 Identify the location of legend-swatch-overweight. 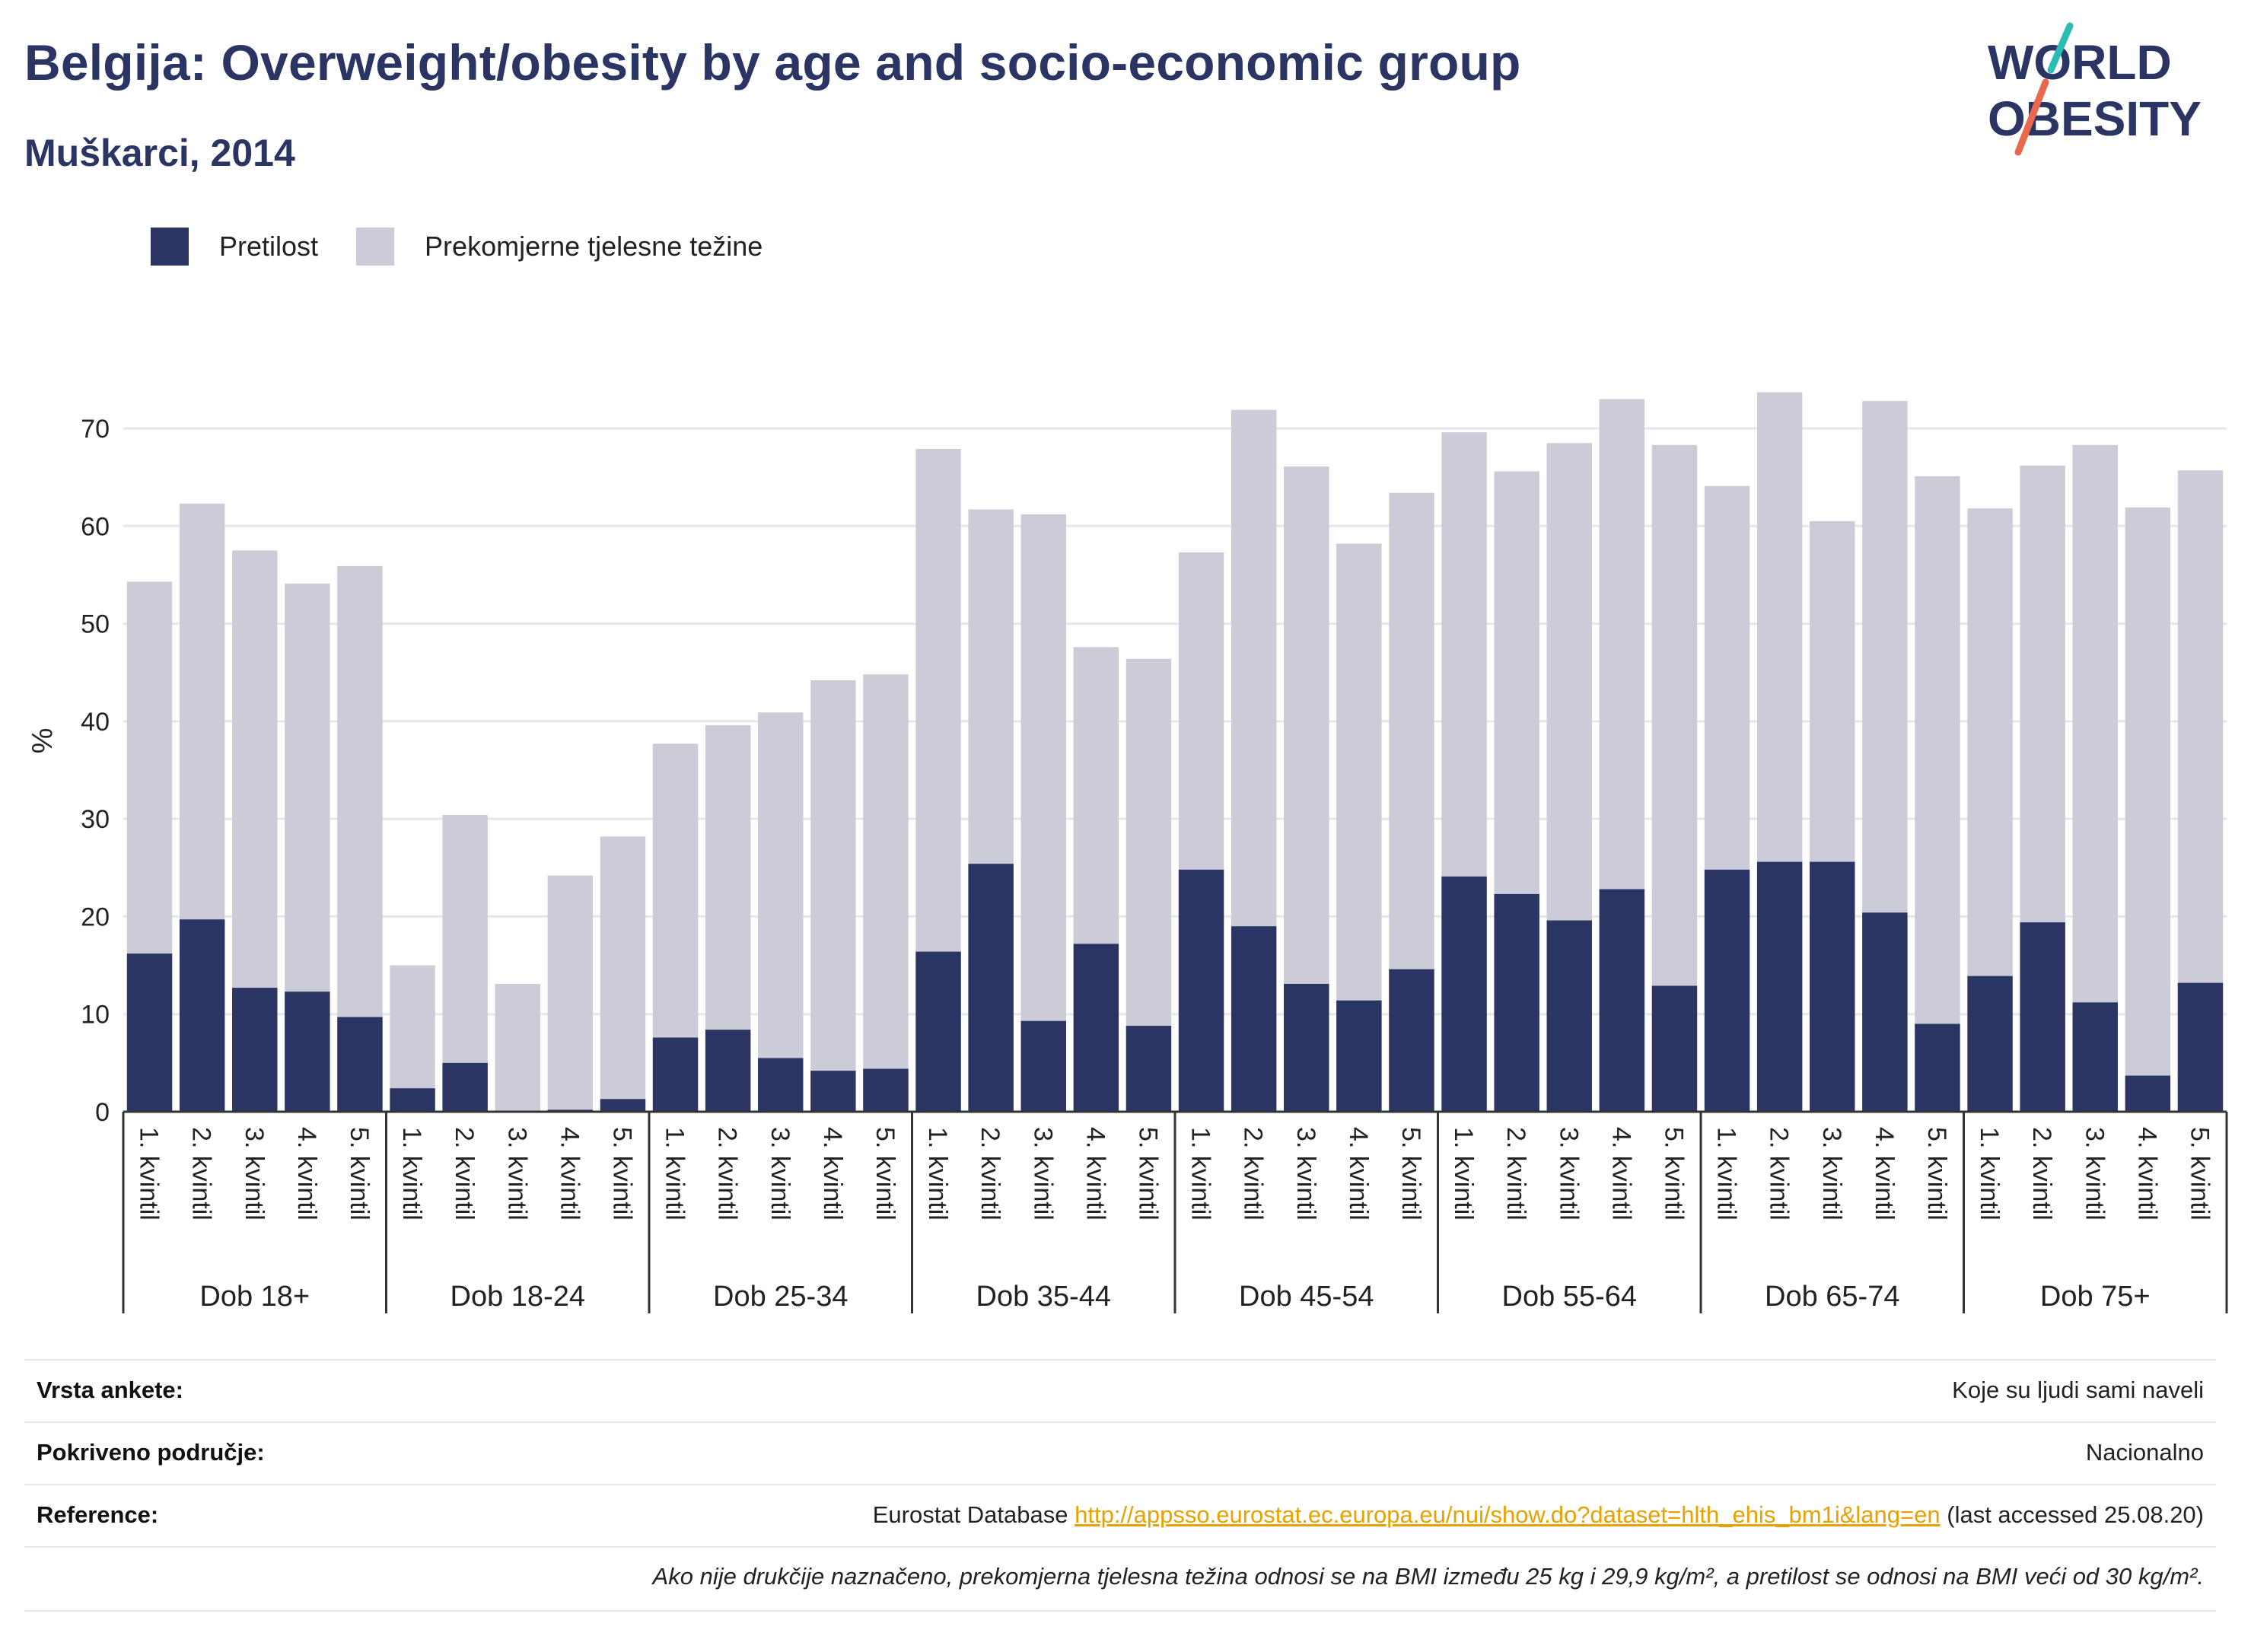
(375, 247).